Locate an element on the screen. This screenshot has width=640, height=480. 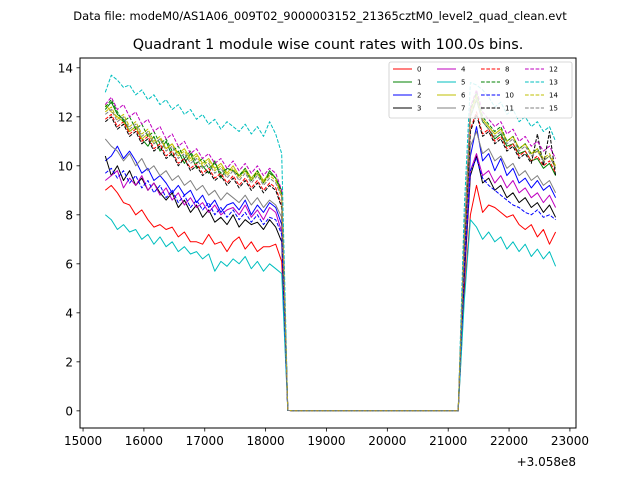
y-tick-label: 2 is located at coordinates (69, 362).